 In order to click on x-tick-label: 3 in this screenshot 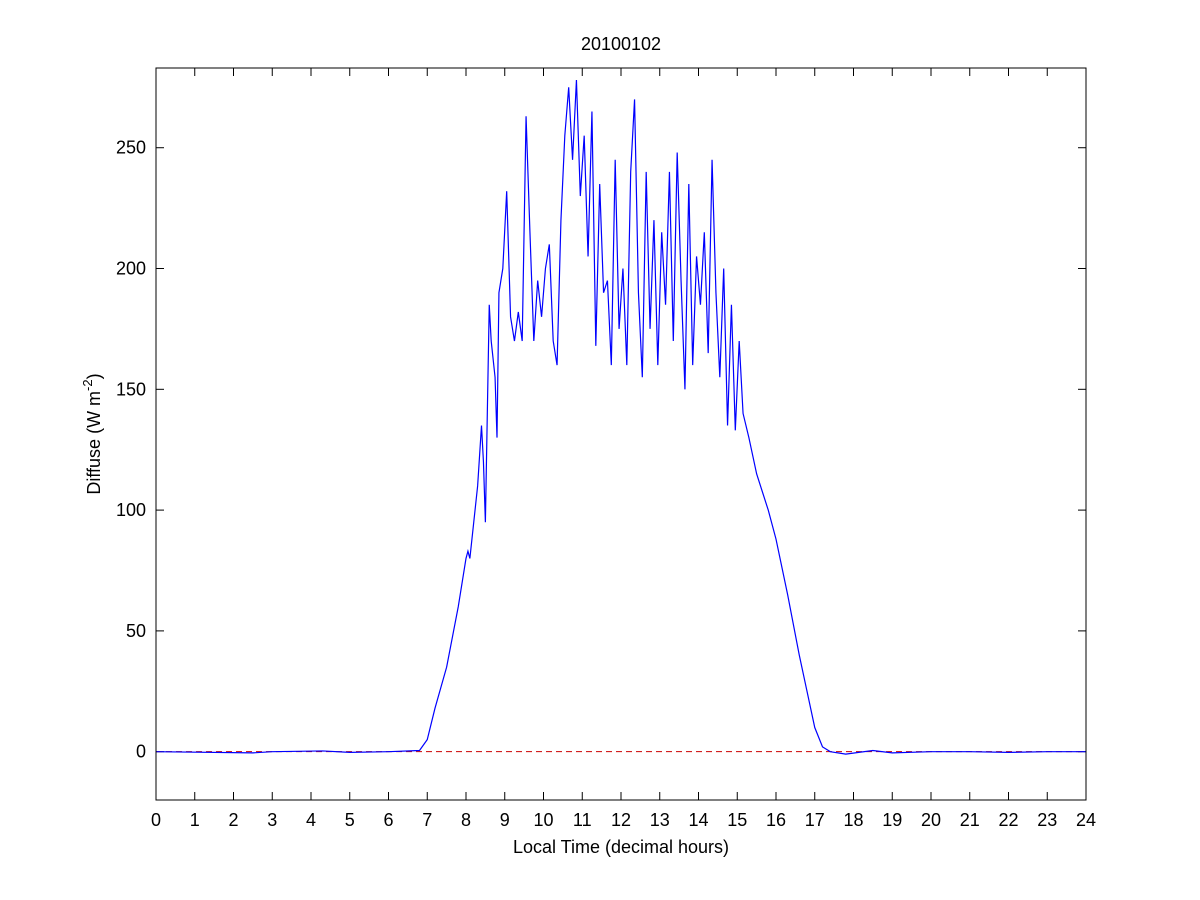, I will do `click(272, 820)`.